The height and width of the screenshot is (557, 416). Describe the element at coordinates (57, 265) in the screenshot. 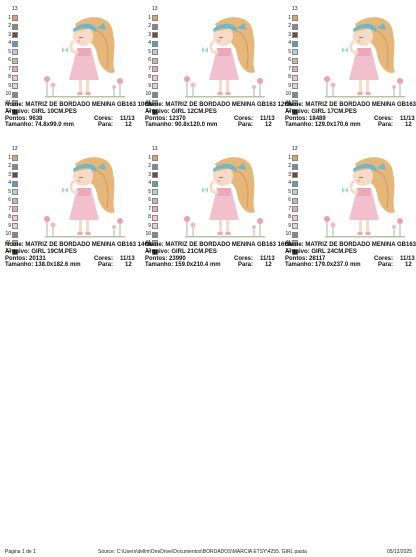

I see `design-size: 138.0x182.6 mm` at that location.